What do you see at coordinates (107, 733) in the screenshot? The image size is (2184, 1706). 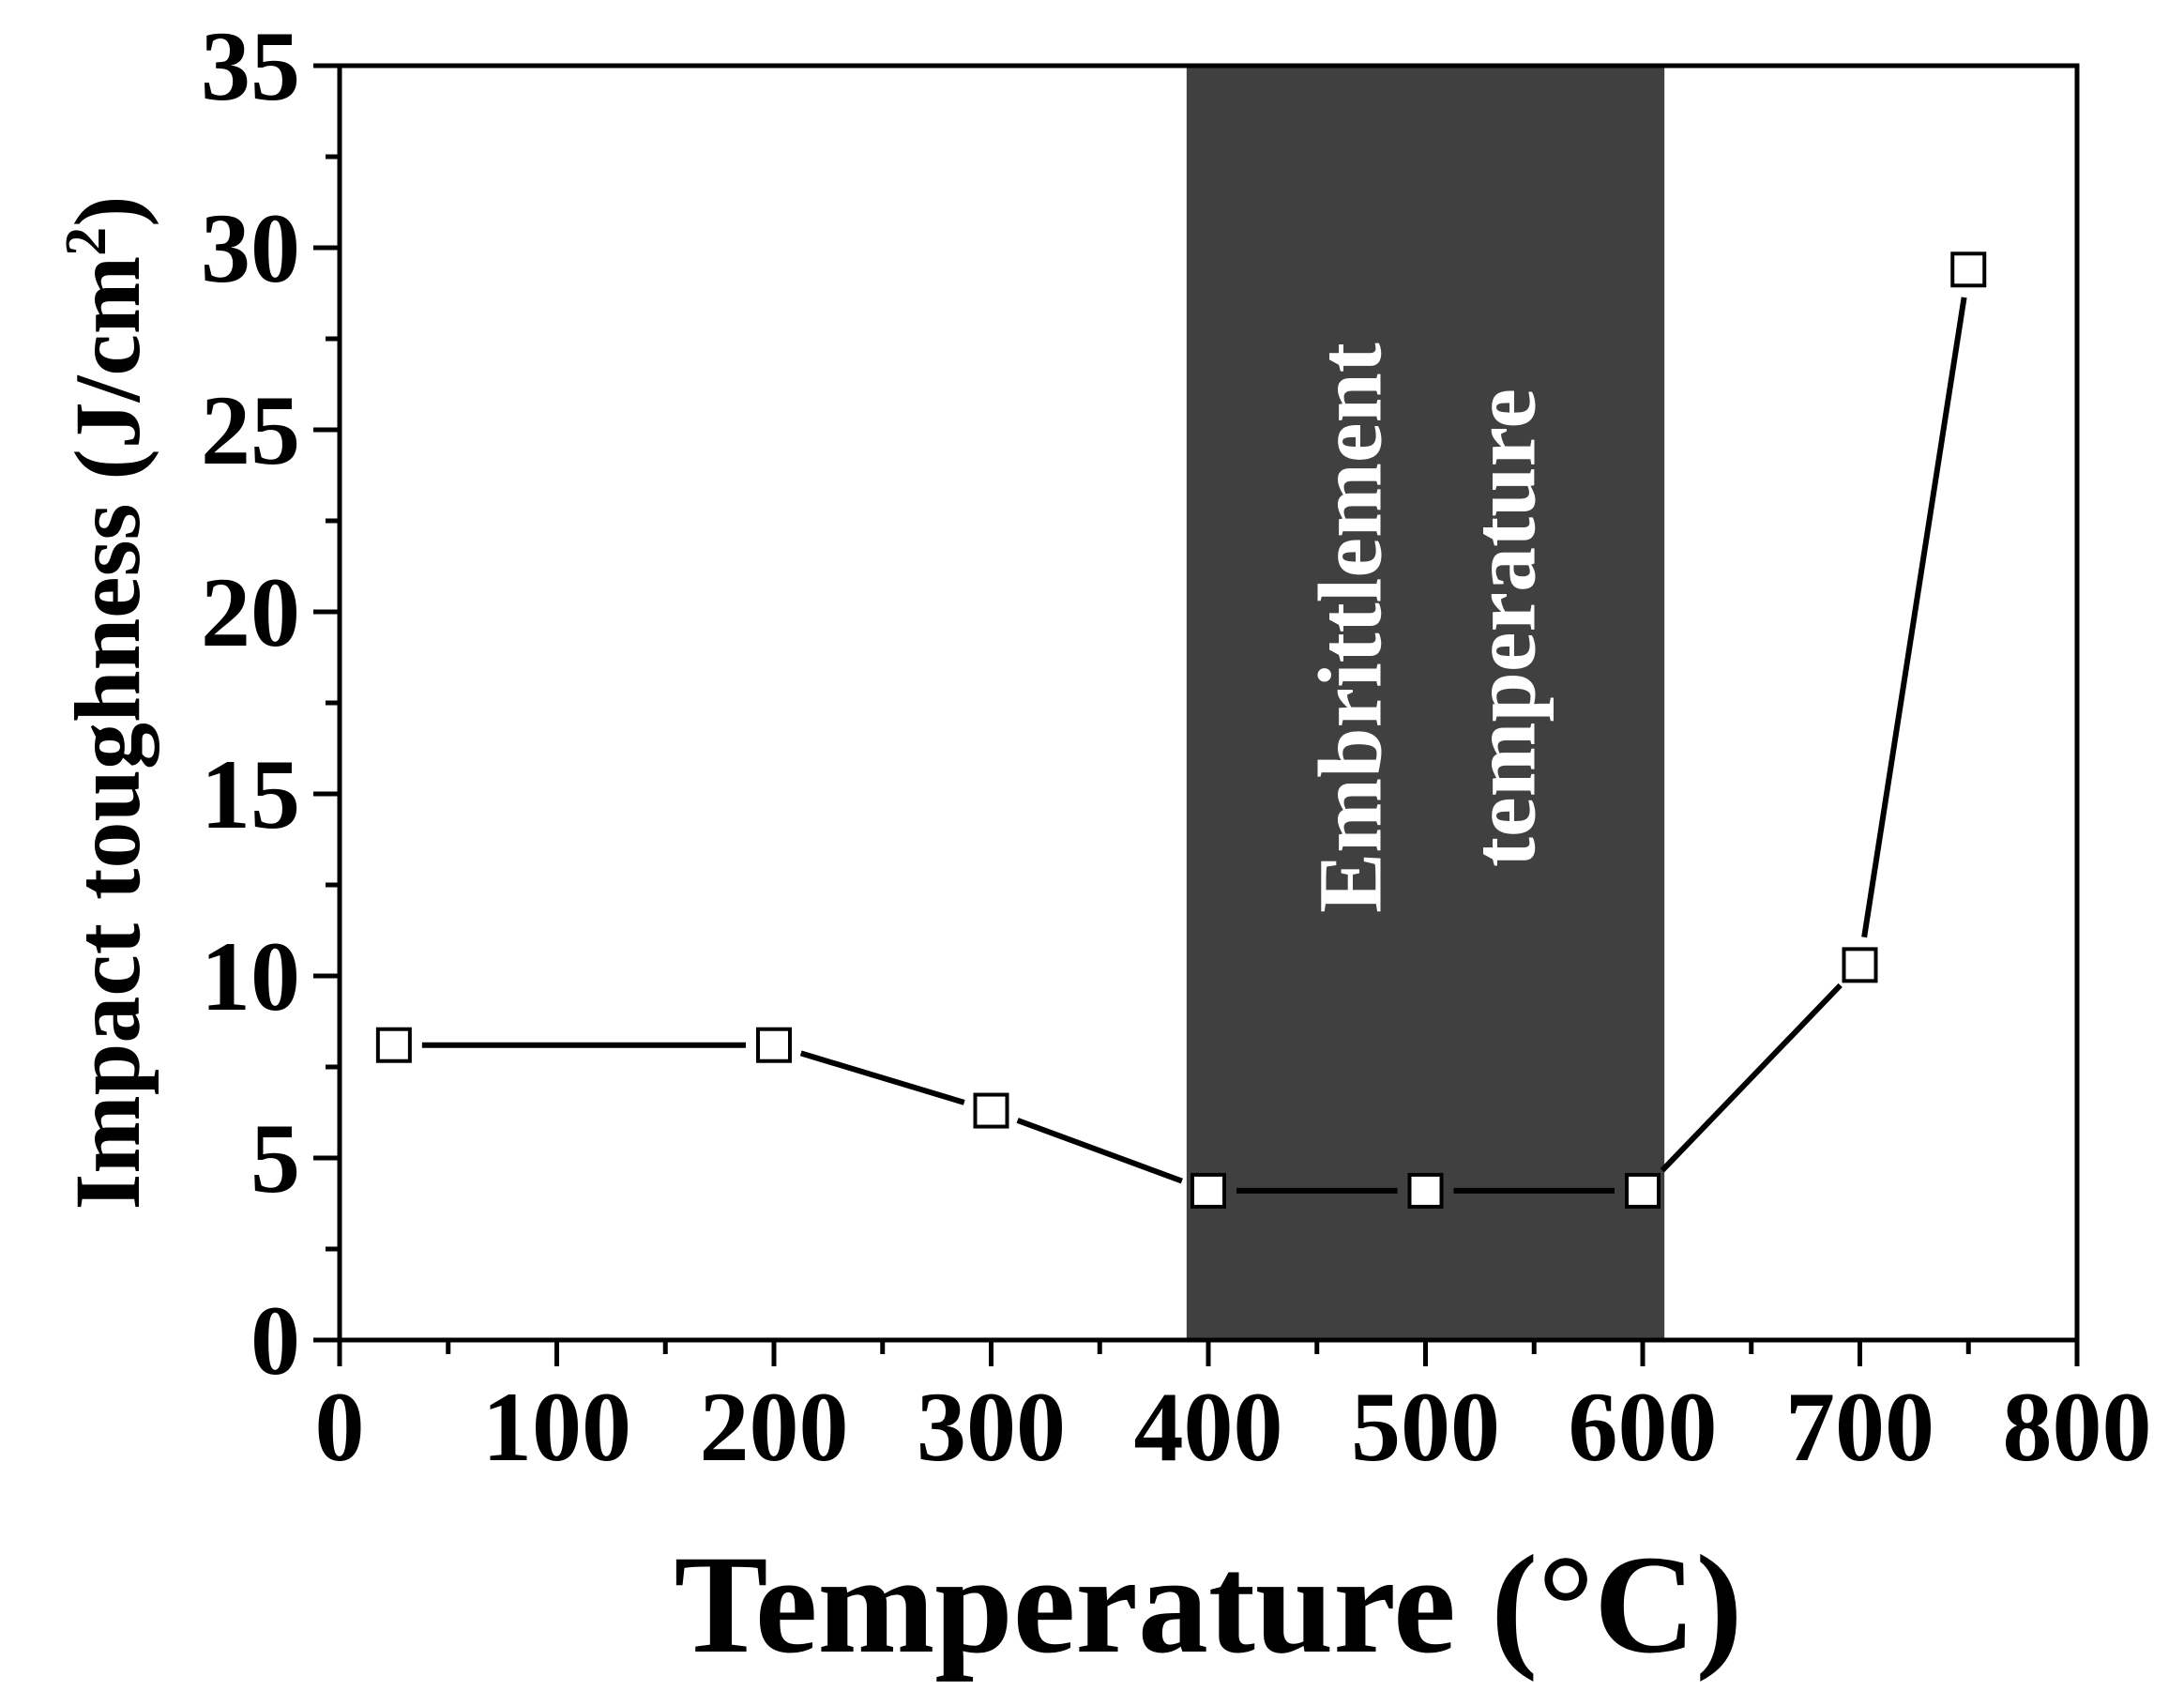 I see `y-axis-title-main: Impact toughness (J/cm` at bounding box center [107, 733].